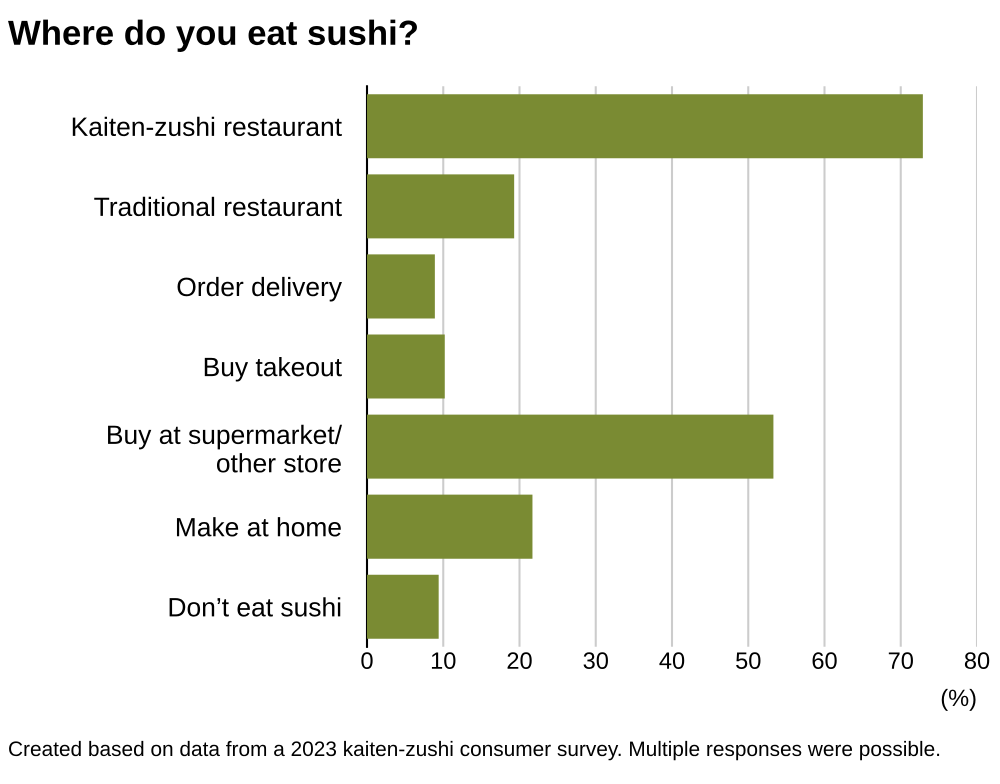 The width and height of the screenshot is (1000, 784). What do you see at coordinates (671, 661) in the screenshot?
I see `x-tick-label: 40` at bounding box center [671, 661].